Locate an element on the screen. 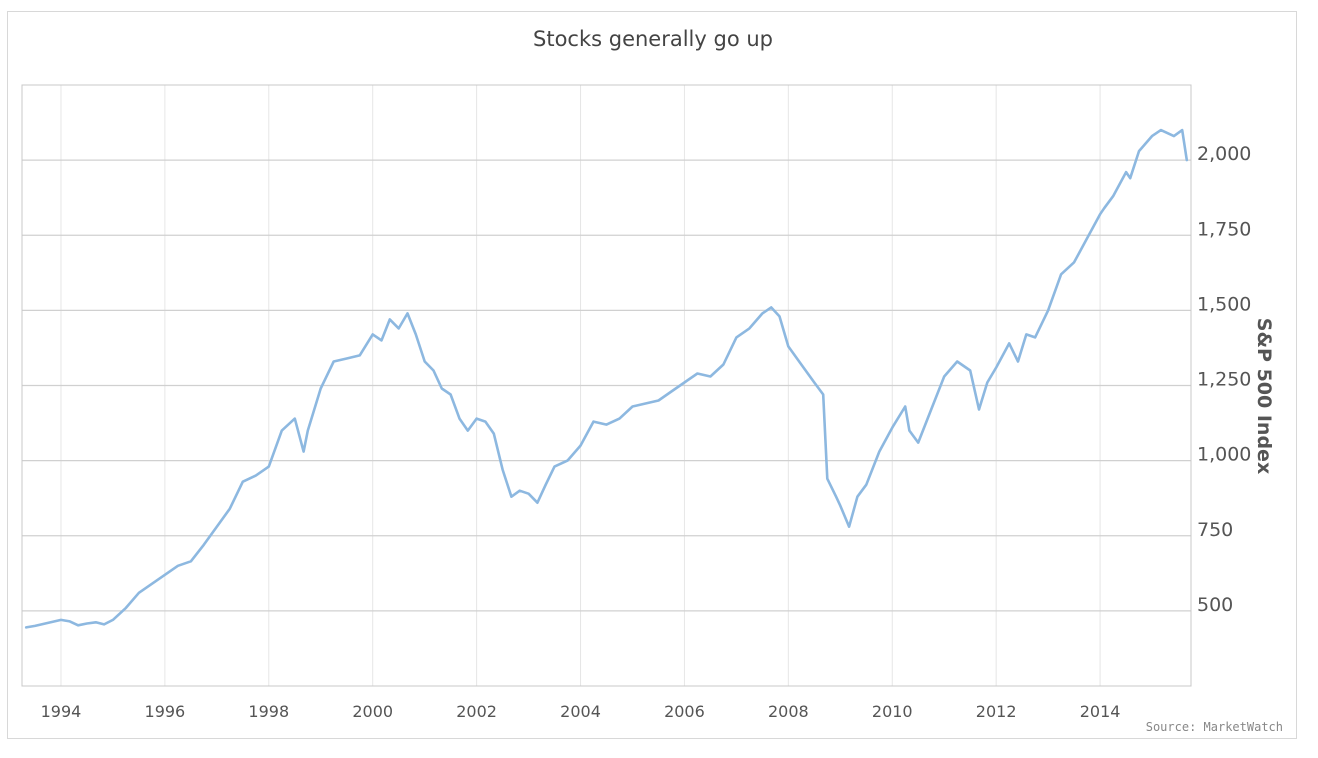 The height and width of the screenshot is (758, 1318). y-tick-label: 1,250 is located at coordinates (1224, 380).